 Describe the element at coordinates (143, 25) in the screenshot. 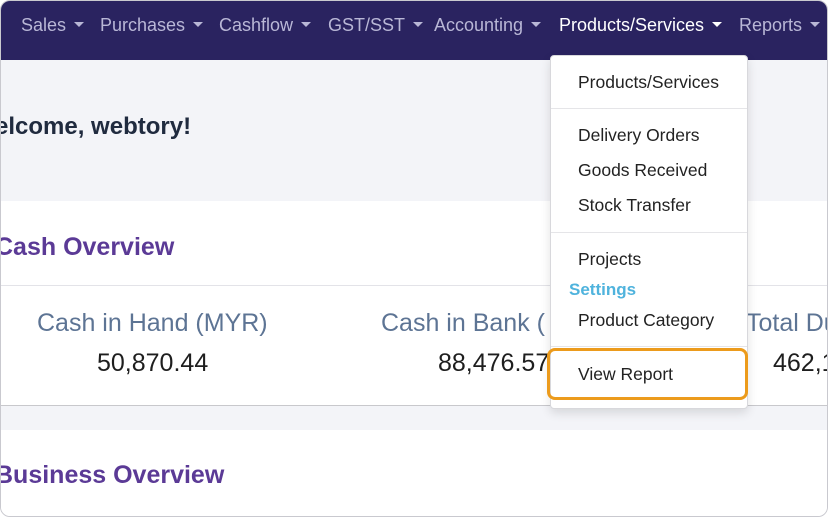

I see `nav-purchases-label: Purchases` at that location.